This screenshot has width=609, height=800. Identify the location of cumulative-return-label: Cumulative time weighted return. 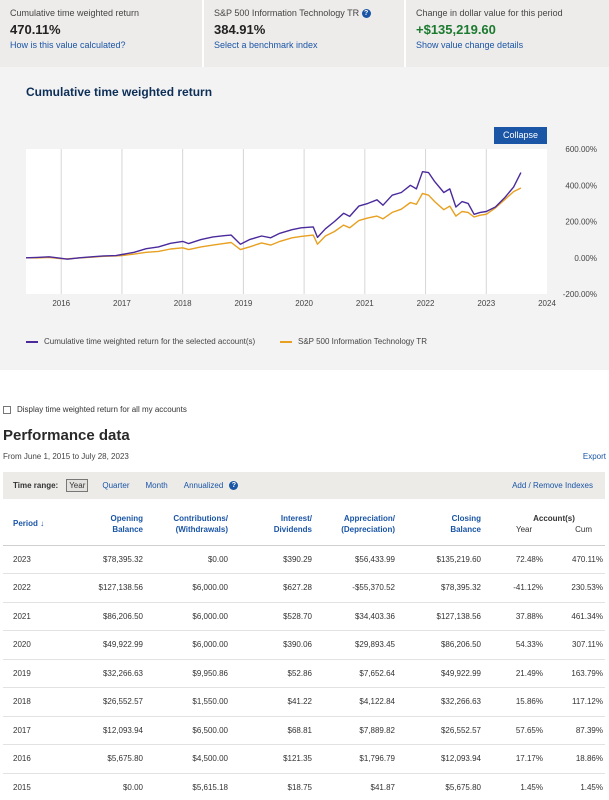
(75, 13).